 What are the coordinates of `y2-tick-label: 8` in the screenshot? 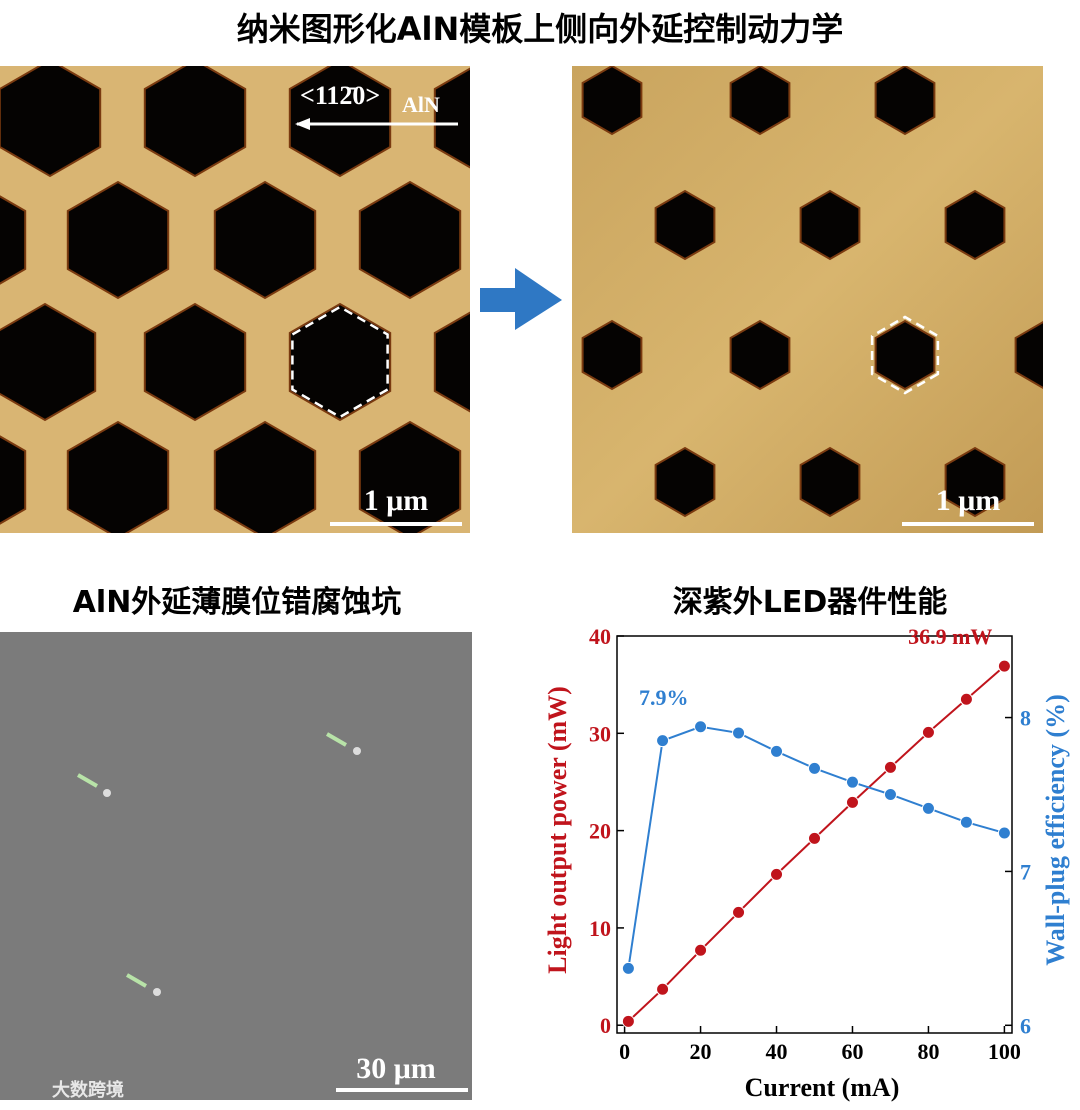 It's located at (1025, 718).